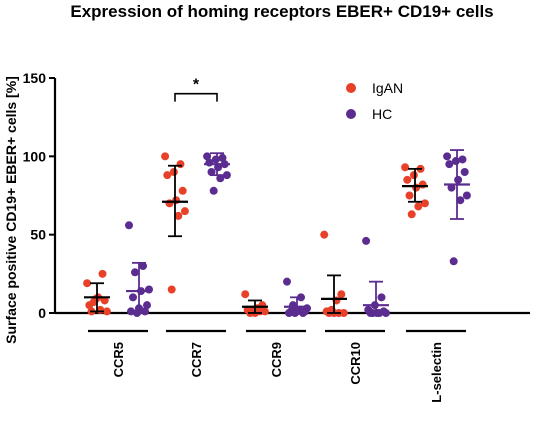 The width and height of the screenshot is (536, 430). Describe the element at coordinates (42, 313) in the screenshot. I see `y-tick-label-0: 0` at that location.